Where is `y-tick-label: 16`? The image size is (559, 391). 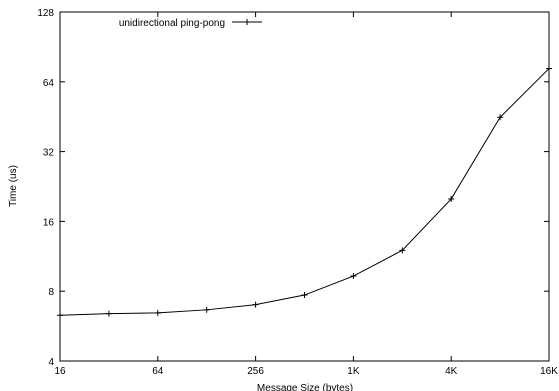 y-tick-label: 16 is located at coordinates (49, 222).